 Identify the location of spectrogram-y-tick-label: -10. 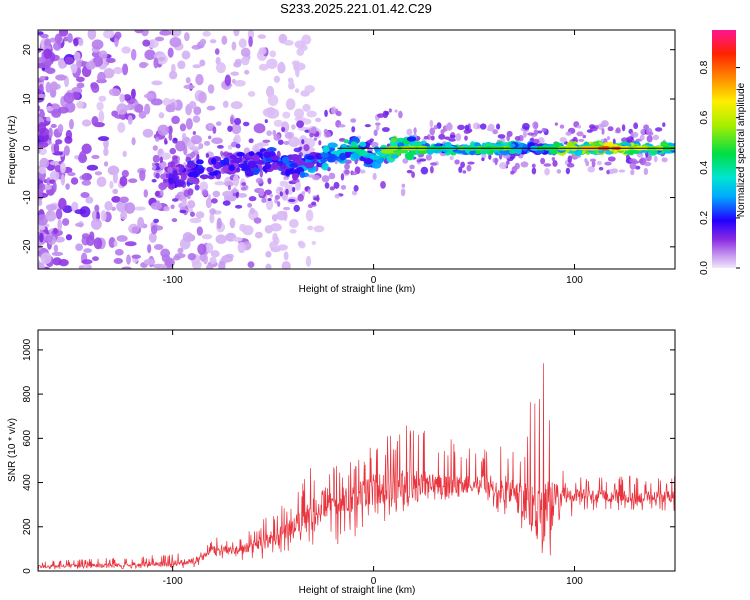
(27, 197).